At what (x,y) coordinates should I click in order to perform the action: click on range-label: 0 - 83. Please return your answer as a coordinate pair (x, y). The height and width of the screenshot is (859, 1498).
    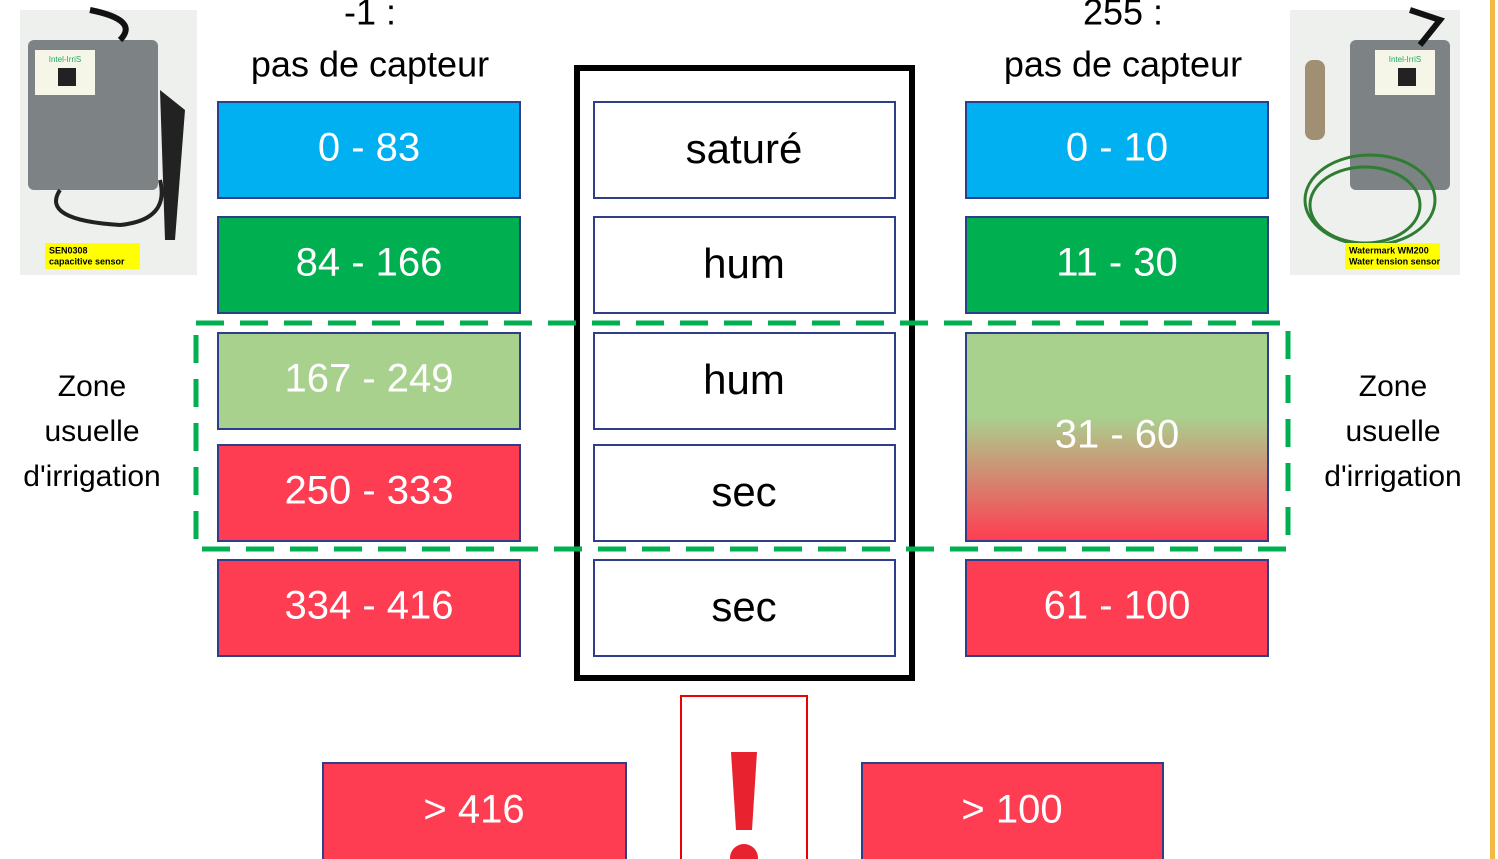
    Looking at the image, I should click on (369, 148).